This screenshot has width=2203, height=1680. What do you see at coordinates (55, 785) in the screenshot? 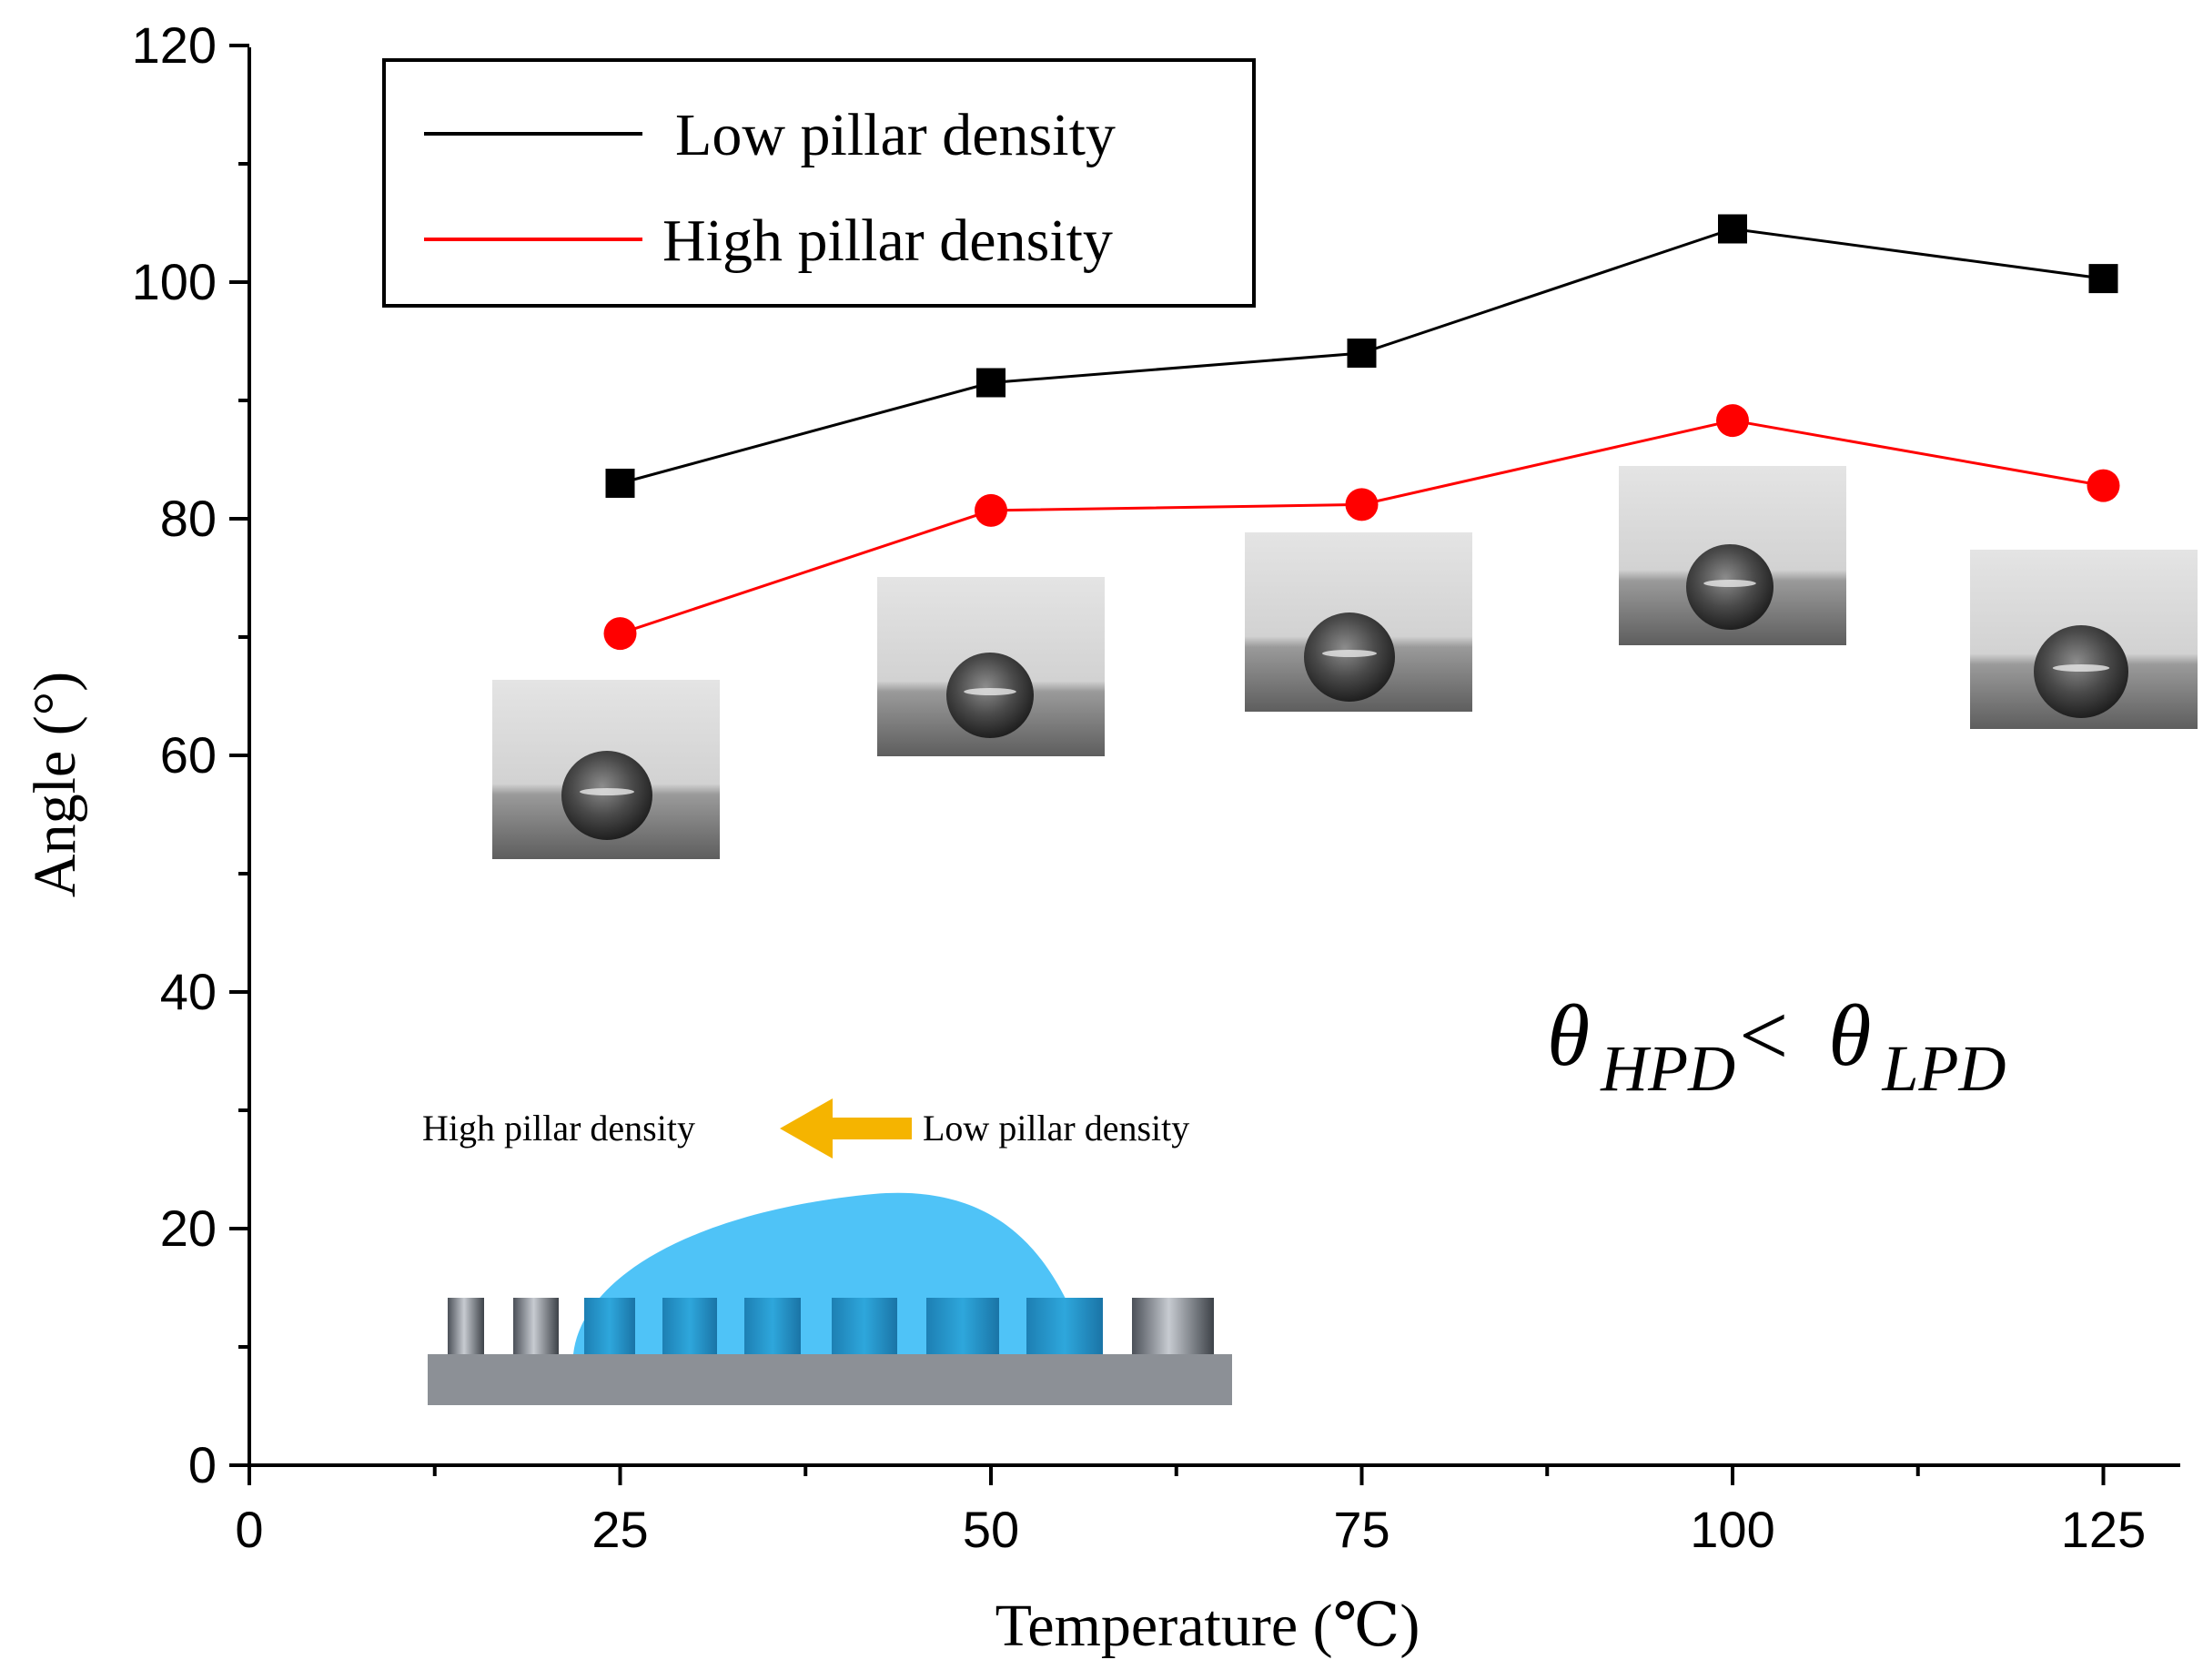
I see `y-axis-title: Angle (°)` at bounding box center [55, 785].